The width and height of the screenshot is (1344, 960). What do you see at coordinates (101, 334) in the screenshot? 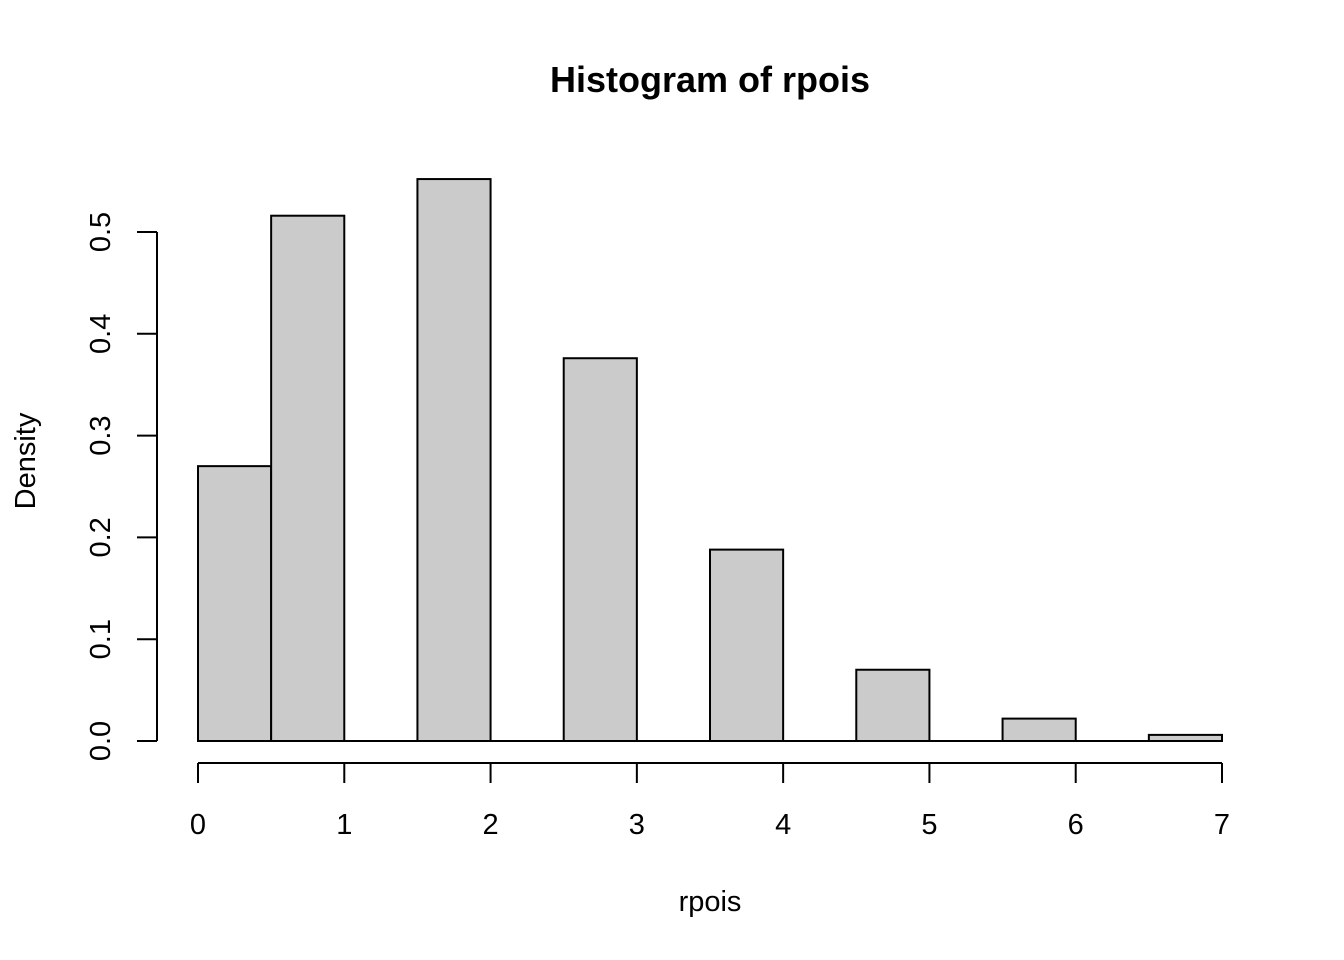
I see `y-tick-label: 0.4` at bounding box center [101, 334].